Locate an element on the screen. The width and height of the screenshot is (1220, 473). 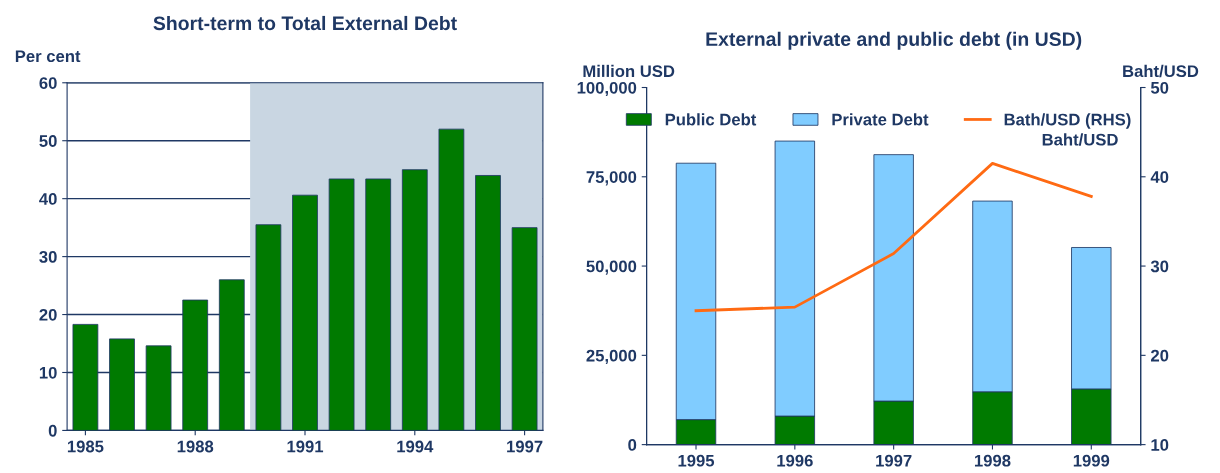
y-tick-label: 40 is located at coordinates (48, 199).